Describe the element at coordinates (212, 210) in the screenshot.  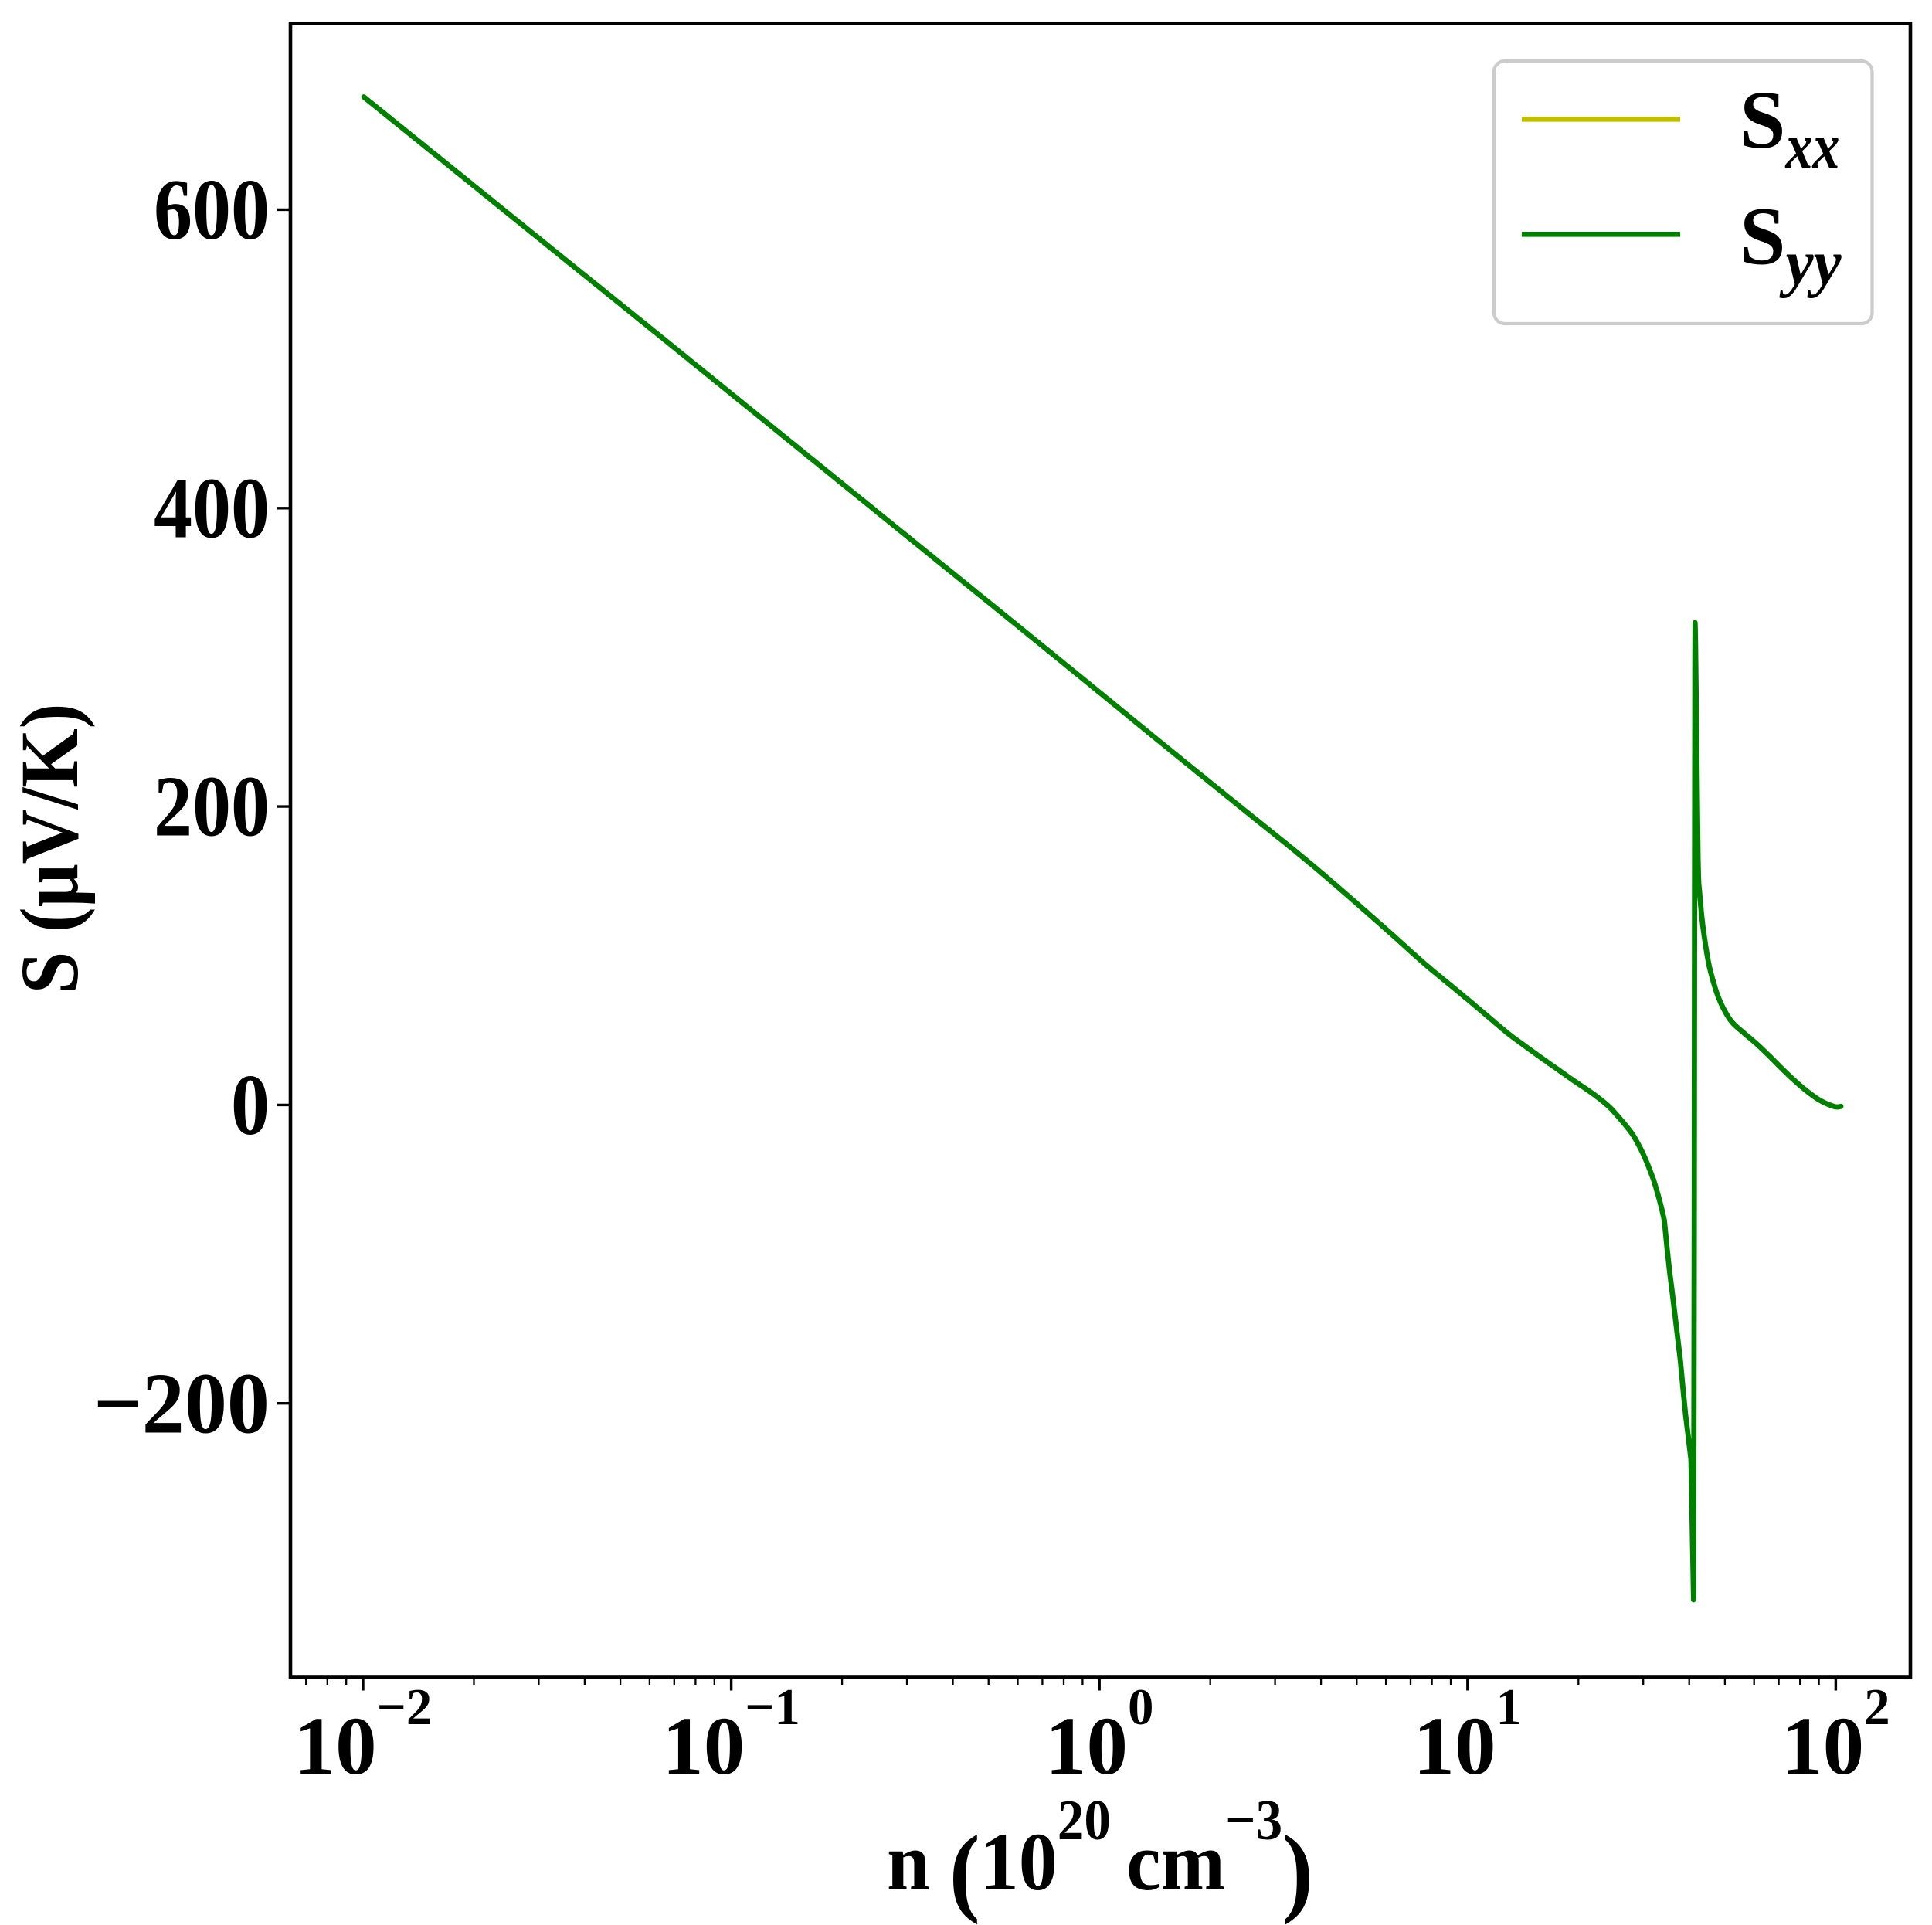
I see `svg-text: 600` at that location.